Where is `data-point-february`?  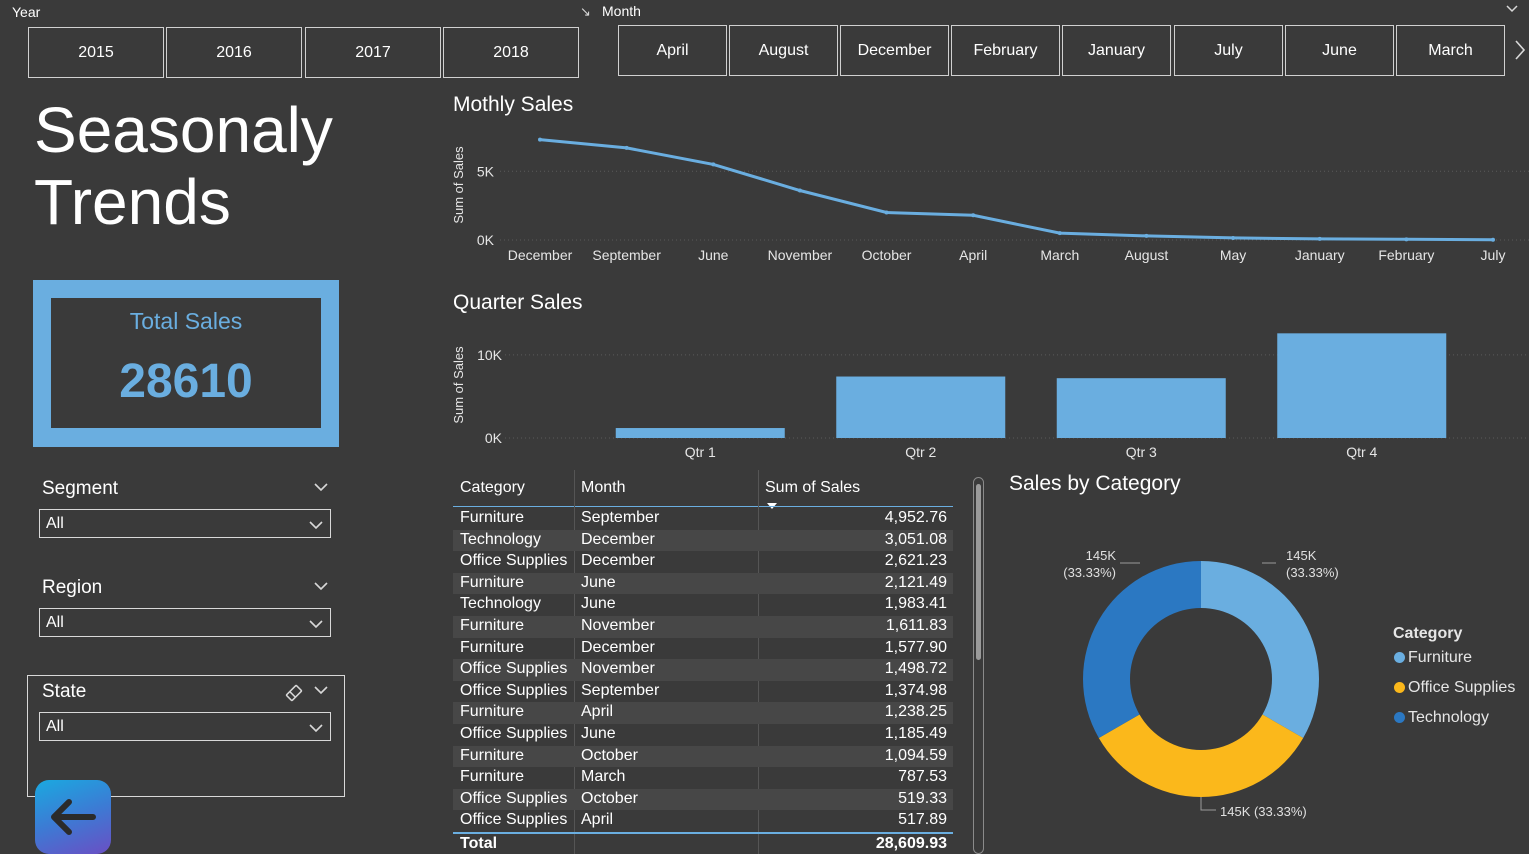 data-point-february is located at coordinates (1406, 239).